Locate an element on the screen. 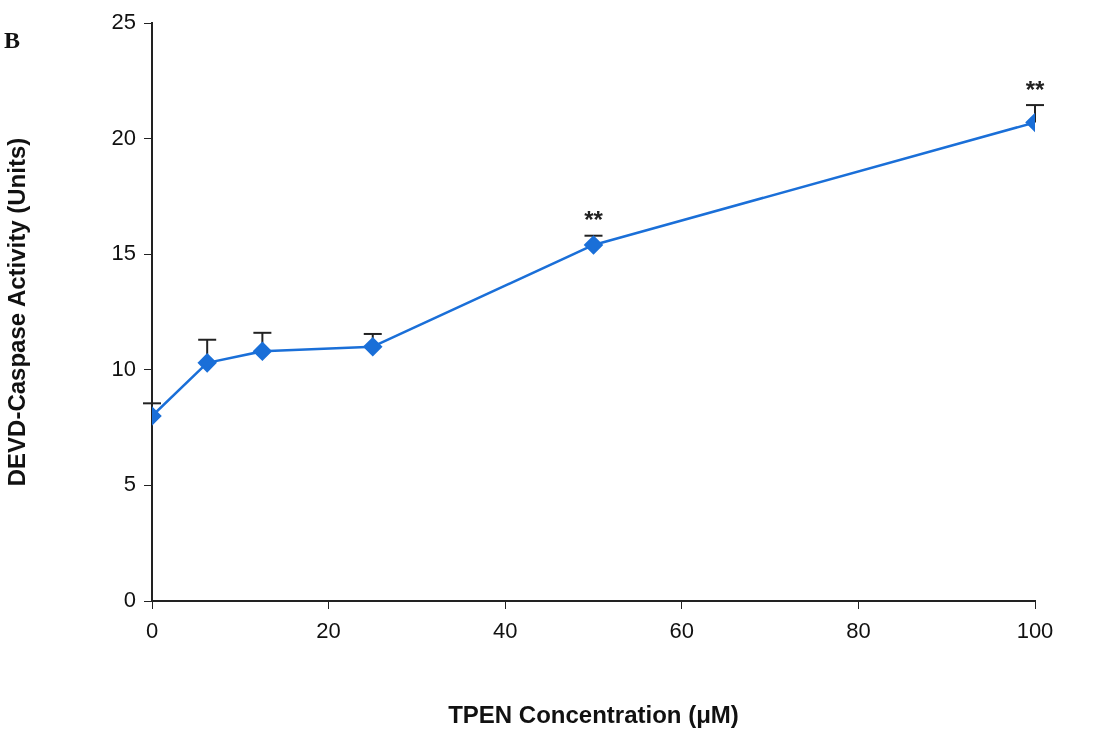  y-tick-label: 0 is located at coordinates (129, 600).